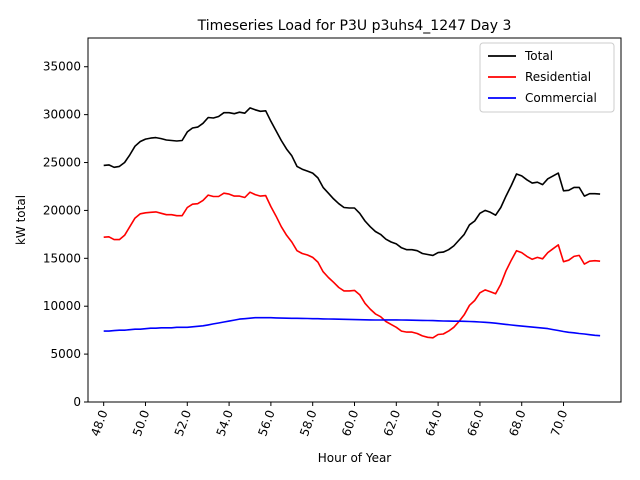 Image resolution: width=640 pixels, height=480 pixels. What do you see at coordinates (355, 458) in the screenshot?
I see `x-axis-label: Hour of Year` at bounding box center [355, 458].